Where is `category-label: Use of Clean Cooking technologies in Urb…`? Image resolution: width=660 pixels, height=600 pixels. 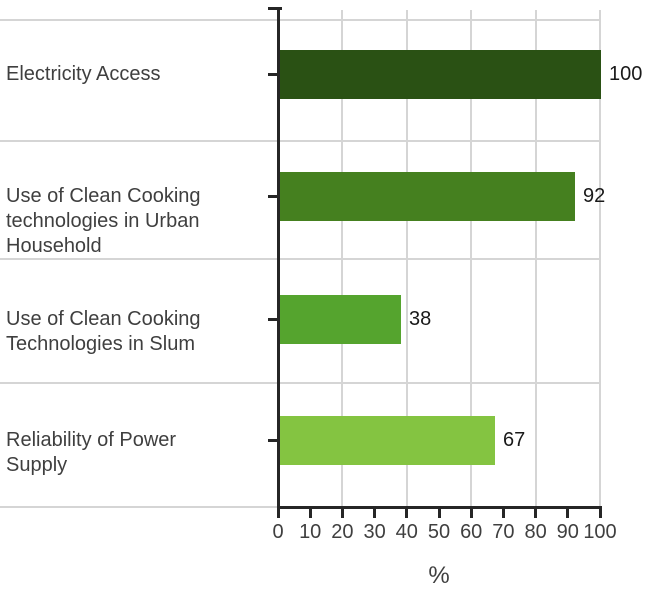 category-label: Use of Clean Cooking technologies in Urb… is located at coordinates (103, 221).